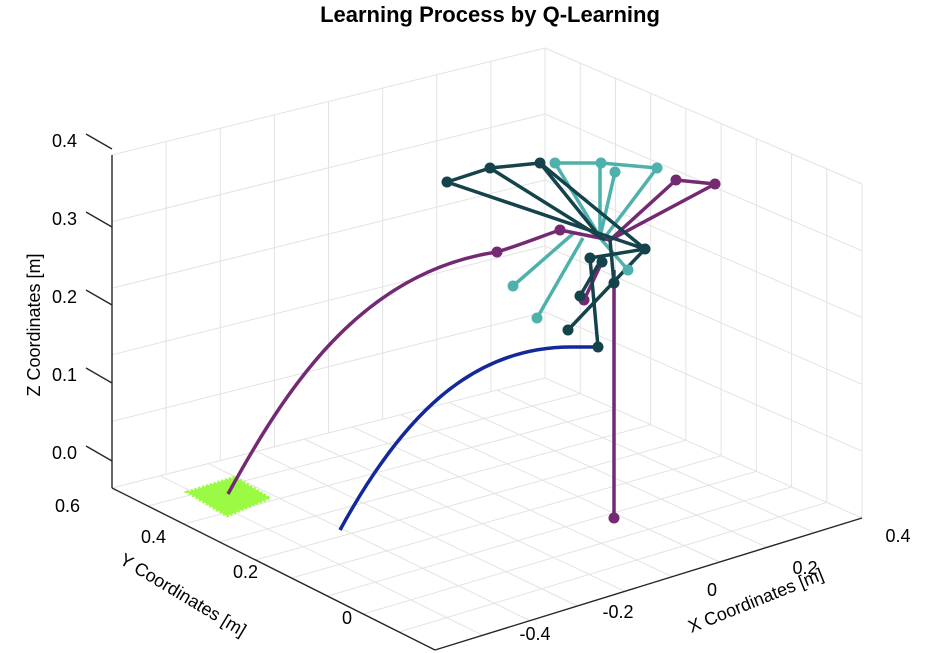  What do you see at coordinates (245, 572) in the screenshot?
I see `y-tick-label: 0.2` at bounding box center [245, 572].